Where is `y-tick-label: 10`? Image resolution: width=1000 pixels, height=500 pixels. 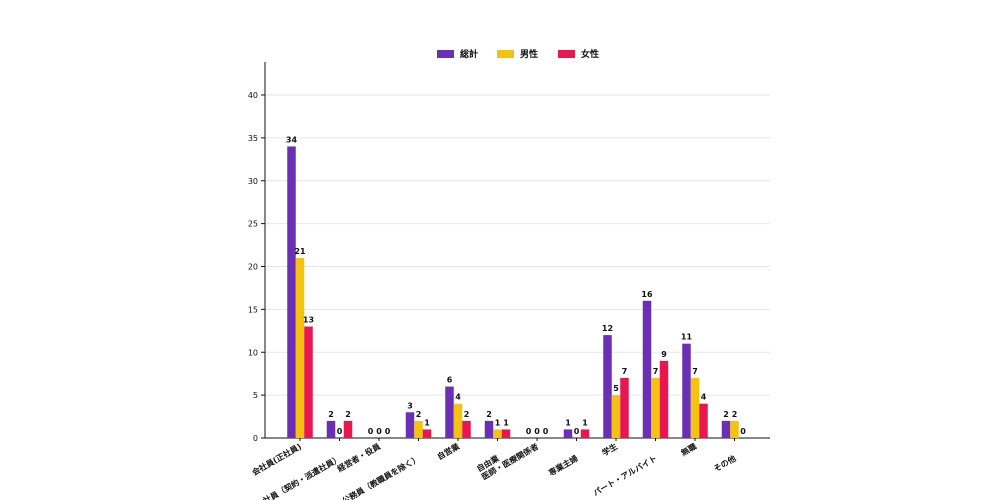
y-tick-label: 10 is located at coordinates (253, 352).